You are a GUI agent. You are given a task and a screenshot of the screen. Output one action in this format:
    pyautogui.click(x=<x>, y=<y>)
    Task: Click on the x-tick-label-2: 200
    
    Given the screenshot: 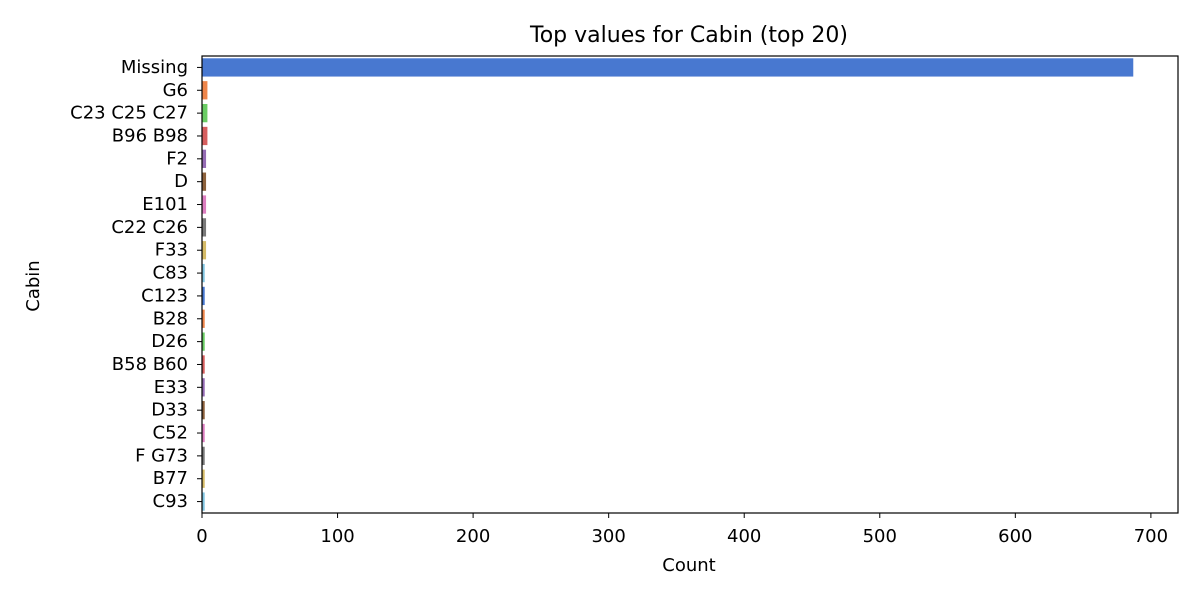 What is the action you would take?
    pyautogui.click(x=473, y=536)
    